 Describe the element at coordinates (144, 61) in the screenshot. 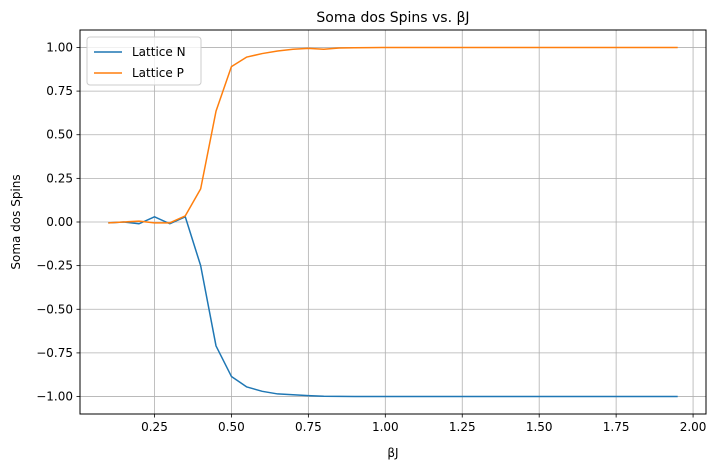

I see `legend: Lattice N Lattice P` at that location.